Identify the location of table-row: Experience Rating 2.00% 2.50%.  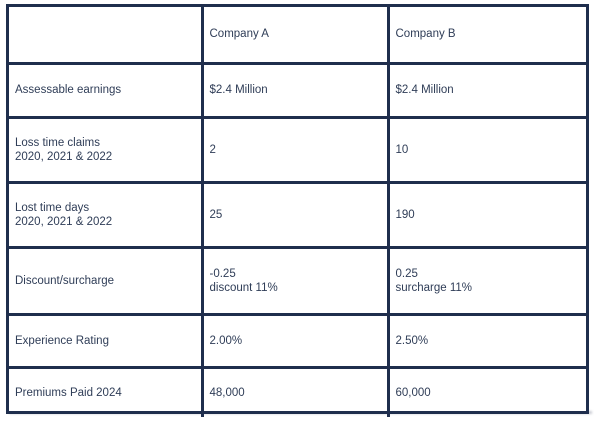
(297, 340).